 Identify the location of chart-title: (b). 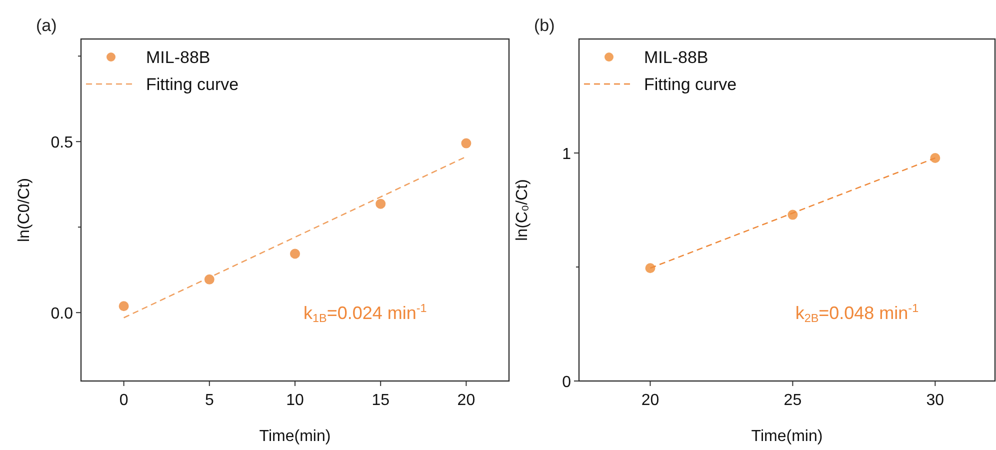
(544, 25).